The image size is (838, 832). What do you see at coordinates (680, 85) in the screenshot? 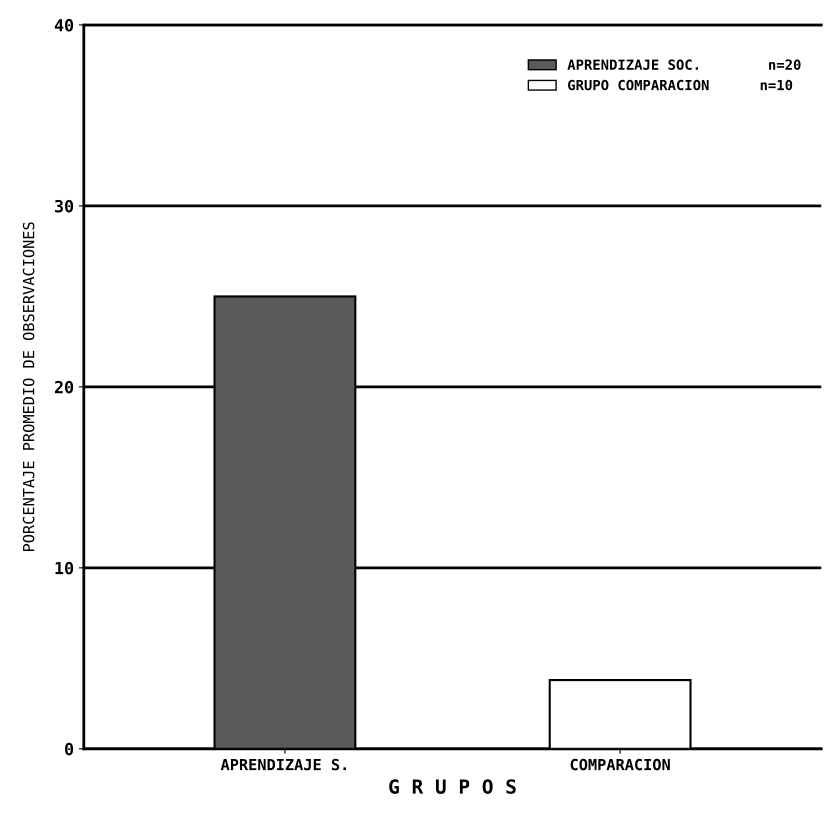
I see `legend-label: GRUPO COMPARACION n=10` at bounding box center [680, 85].